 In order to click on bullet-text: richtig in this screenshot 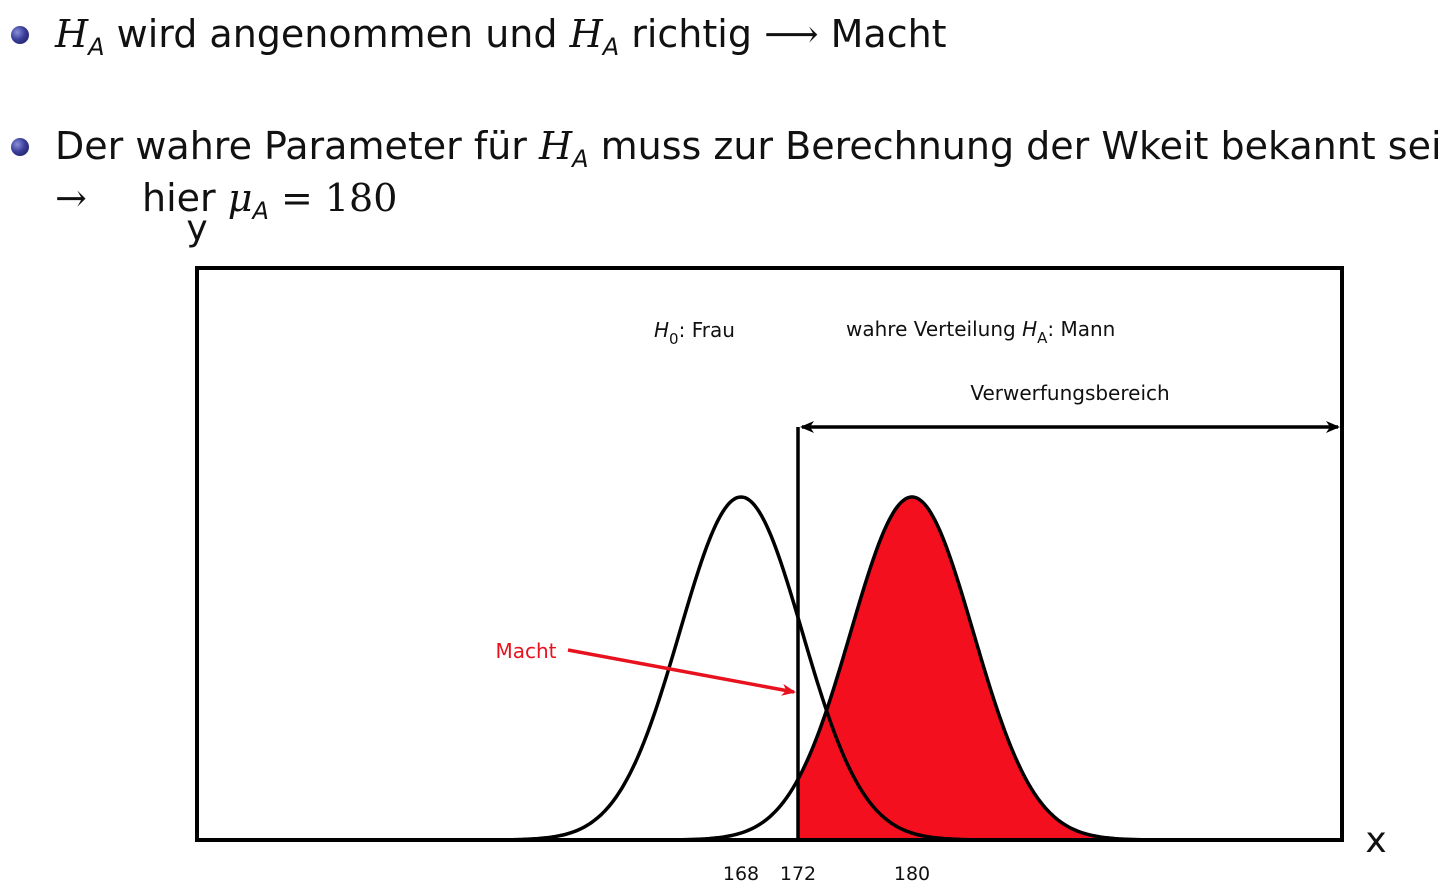, I will do `click(692, 34)`.